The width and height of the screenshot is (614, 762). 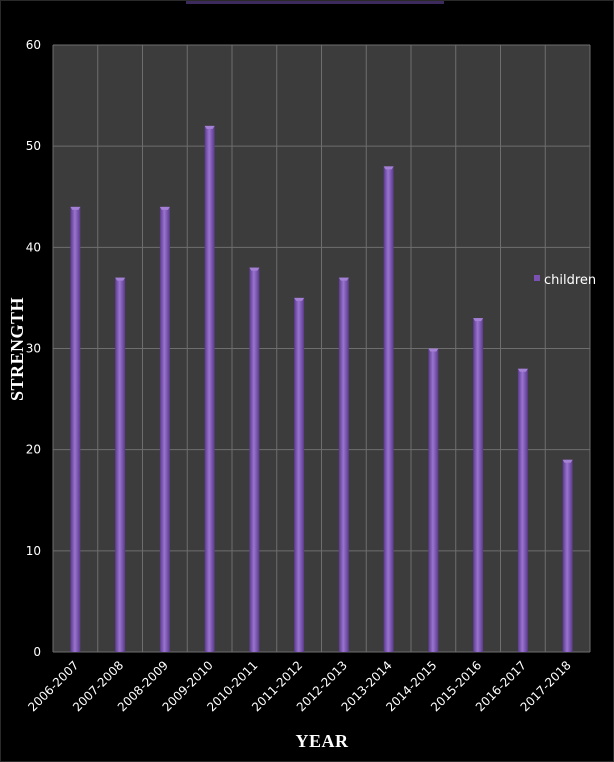 What do you see at coordinates (322, 741) in the screenshot?
I see `x-axis-title: YEAR` at bounding box center [322, 741].